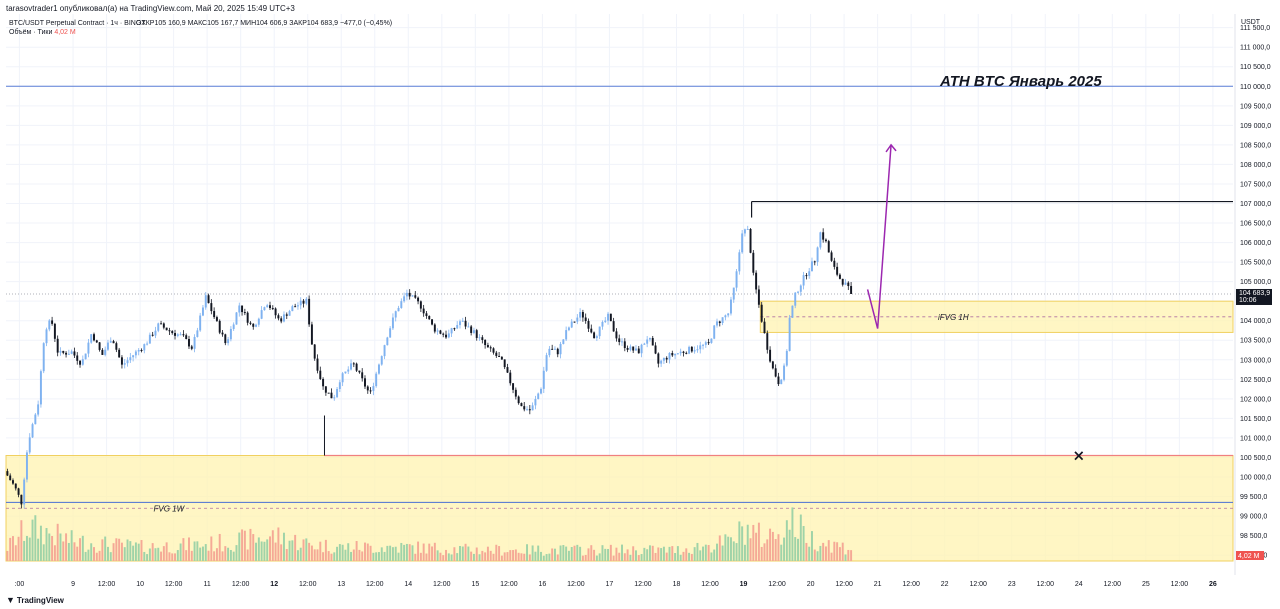 Image resolution: width=1280 pixels, height=609 pixels. What do you see at coordinates (879, 236) in the screenshot?
I see `forecast-arrow` at bounding box center [879, 236].